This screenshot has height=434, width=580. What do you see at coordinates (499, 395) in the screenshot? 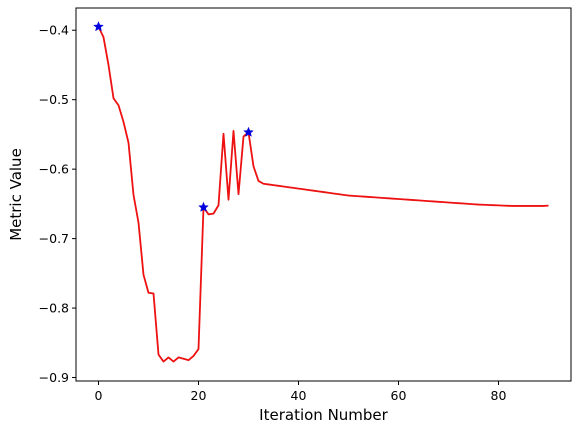
I see `x-tick-label: 80` at bounding box center [499, 395].